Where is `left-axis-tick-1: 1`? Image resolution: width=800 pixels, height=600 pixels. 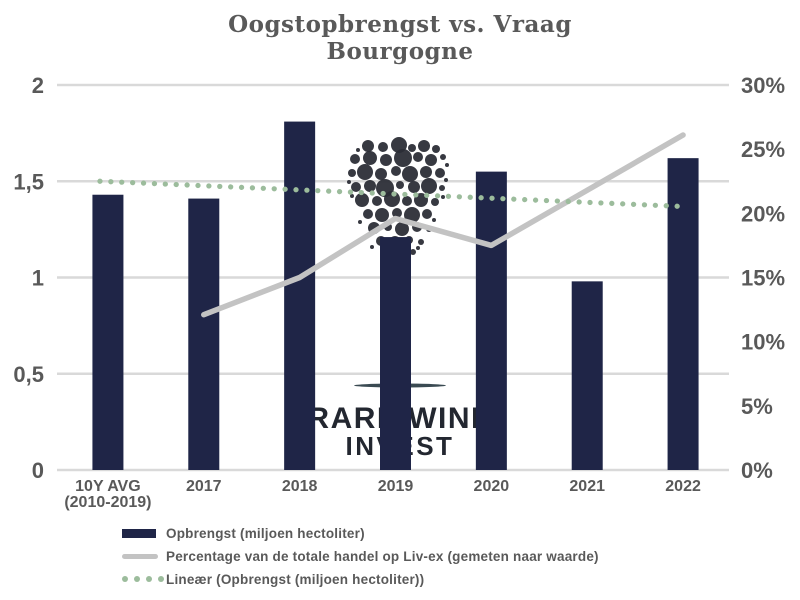 left-axis-tick-1: 1 is located at coordinates (38, 278).